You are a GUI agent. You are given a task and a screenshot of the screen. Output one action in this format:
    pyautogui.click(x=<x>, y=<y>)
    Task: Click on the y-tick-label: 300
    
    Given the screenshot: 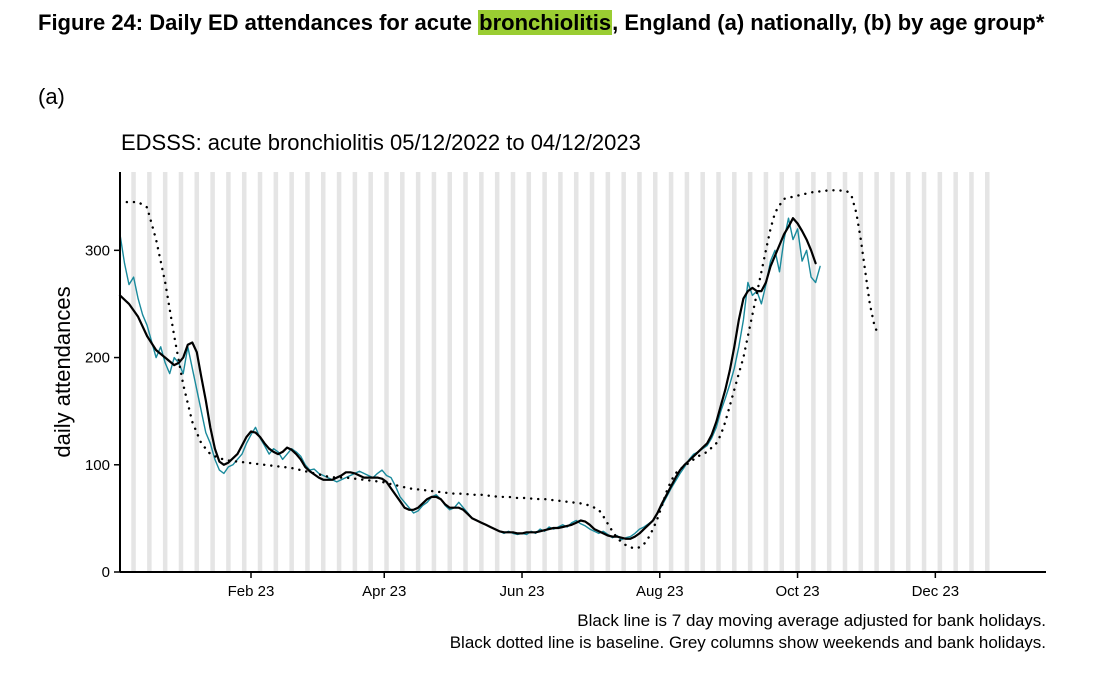 What is the action you would take?
    pyautogui.click(x=97, y=250)
    